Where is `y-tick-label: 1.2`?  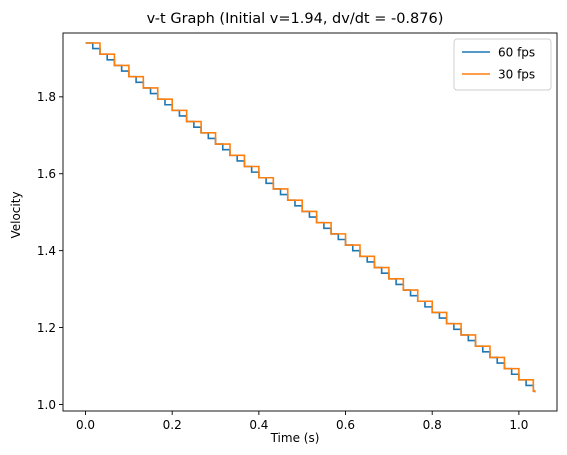 y-tick-label: 1.2 is located at coordinates (46, 328).